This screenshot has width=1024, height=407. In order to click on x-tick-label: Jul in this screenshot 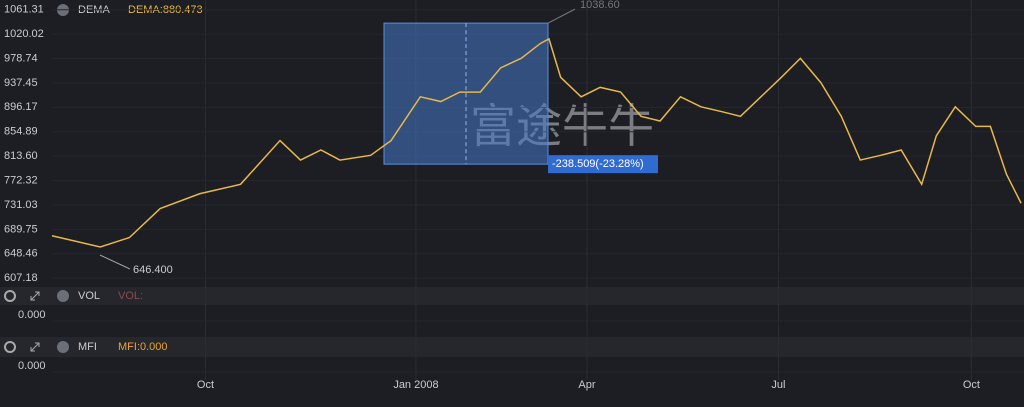, I will do `click(778, 385)`.